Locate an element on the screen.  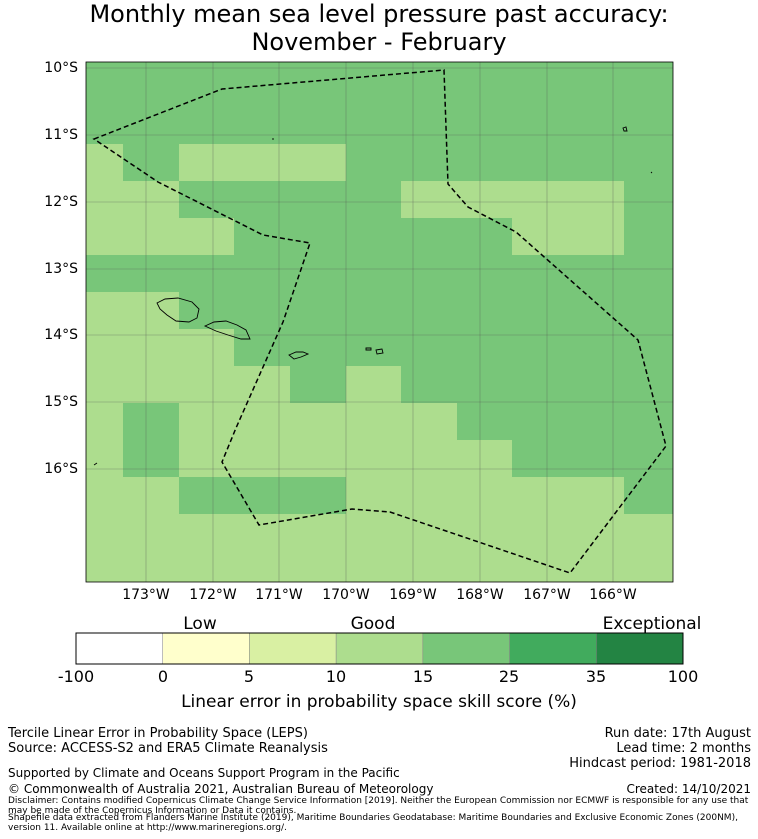
island-tutuila is located at coordinates (299, 355).